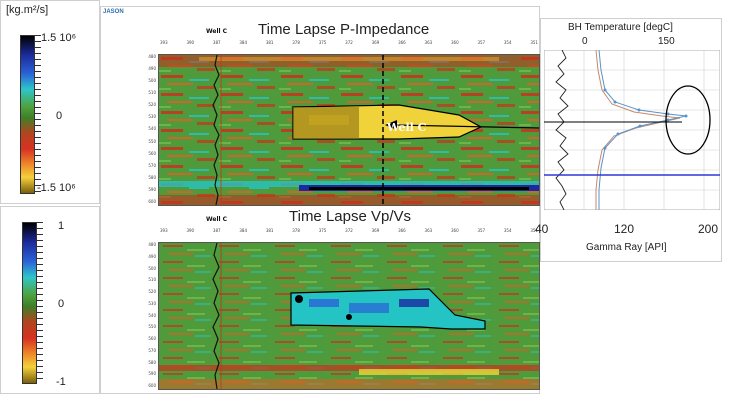 The image size is (733, 394). What do you see at coordinates (626, 247) in the screenshot?
I see `bh-bottom-title: Gamma Ray [API]` at bounding box center [626, 247].